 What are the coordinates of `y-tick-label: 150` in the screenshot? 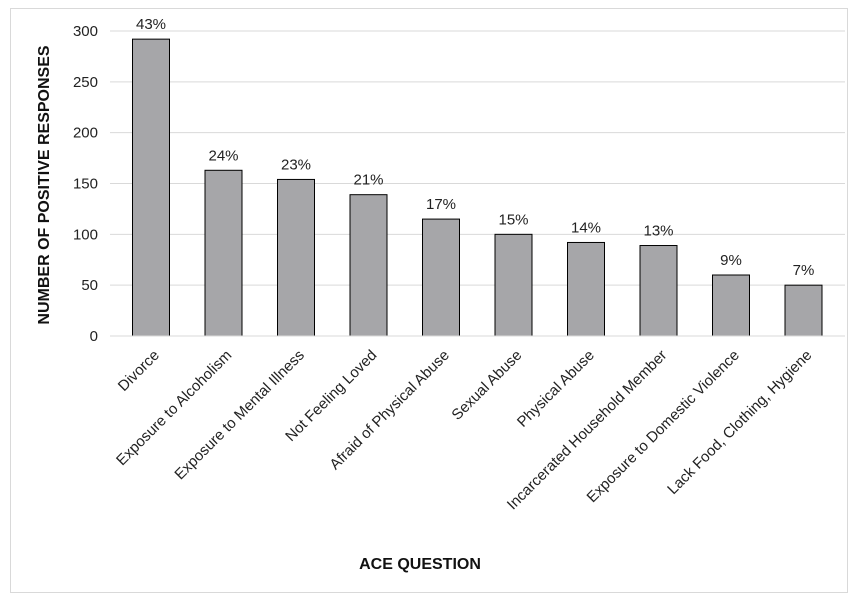 It's located at (85, 184).